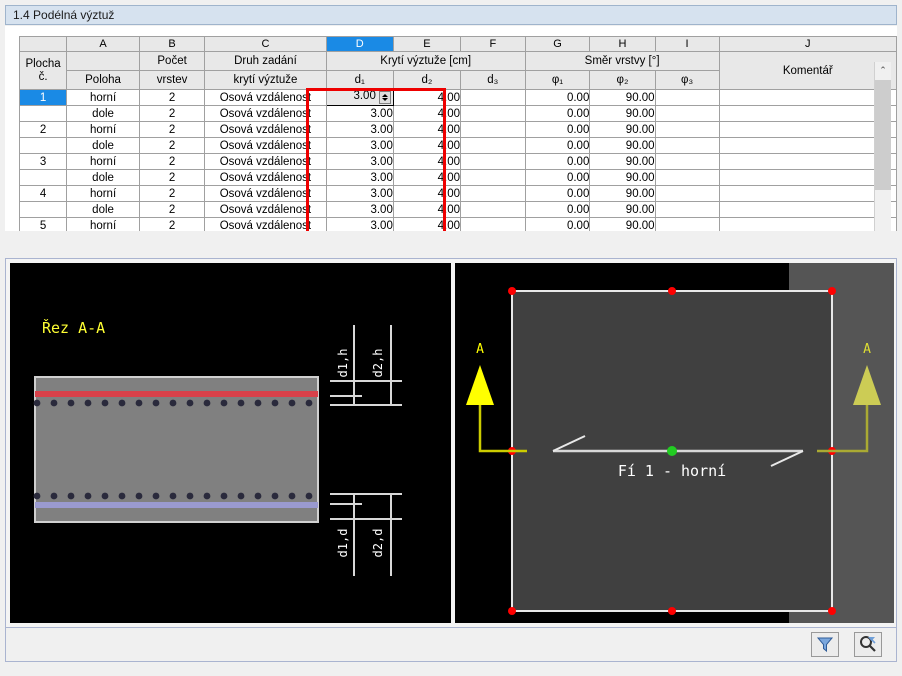 Image resolution: width=902 pixels, height=676 pixels. I want to click on column-header-j: J, so click(807, 44).